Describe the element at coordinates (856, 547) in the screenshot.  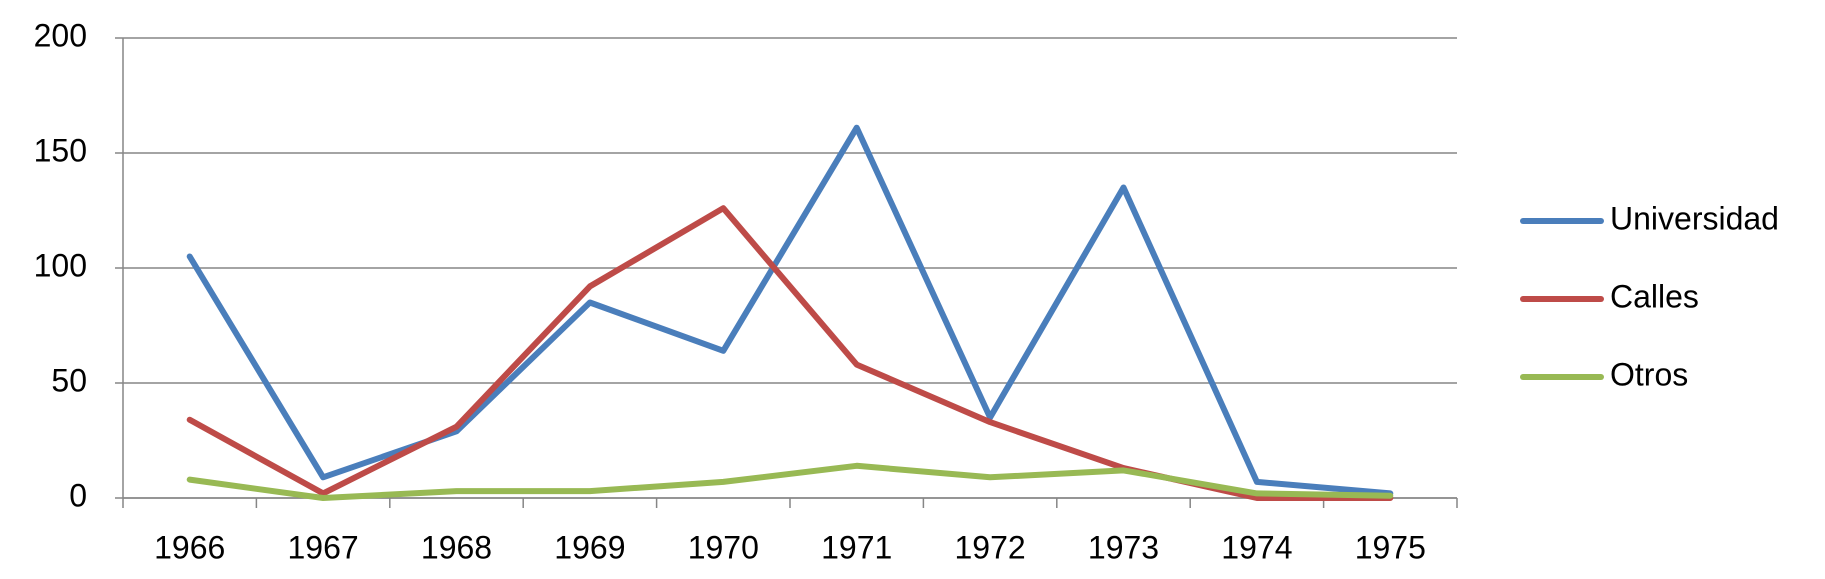
I see `x-tick-label: 1971` at that location.